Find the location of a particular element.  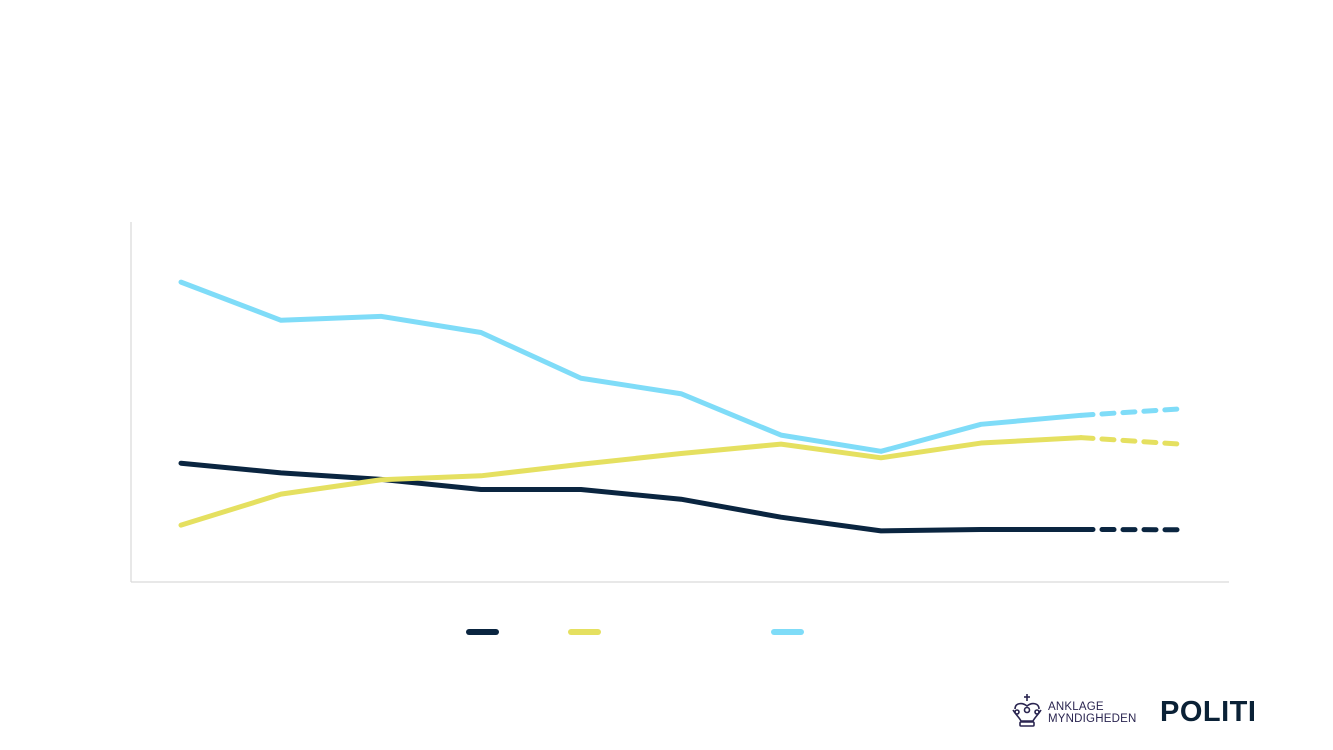

logo-line-2: MYNDIGHEDEN is located at coordinates (1092, 719).